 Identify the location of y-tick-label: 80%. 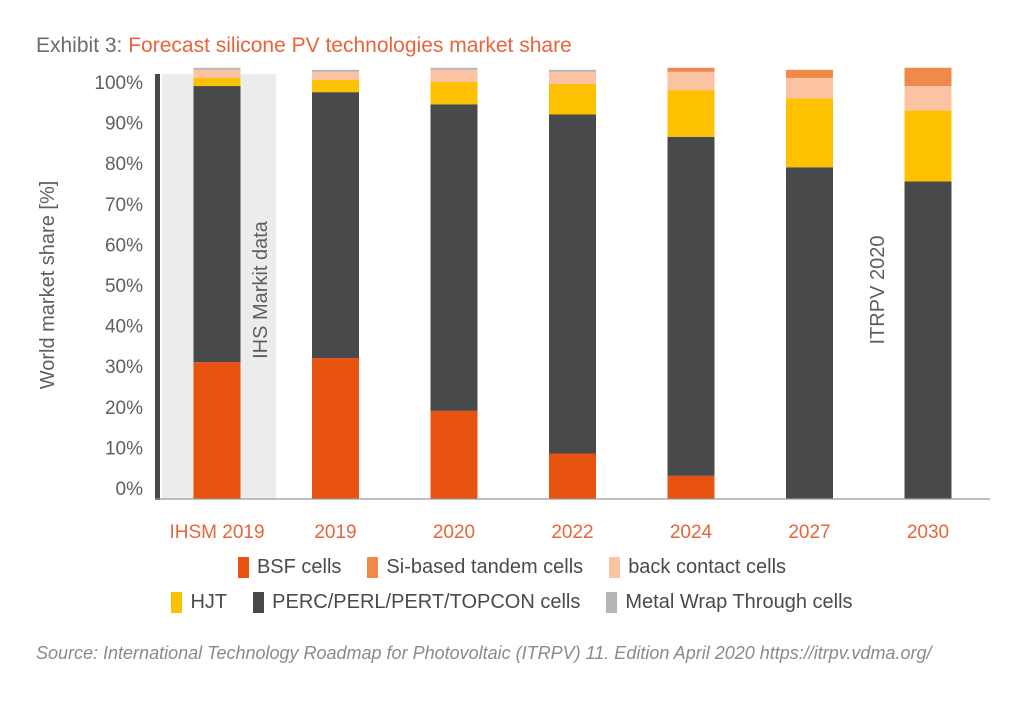
(124, 164).